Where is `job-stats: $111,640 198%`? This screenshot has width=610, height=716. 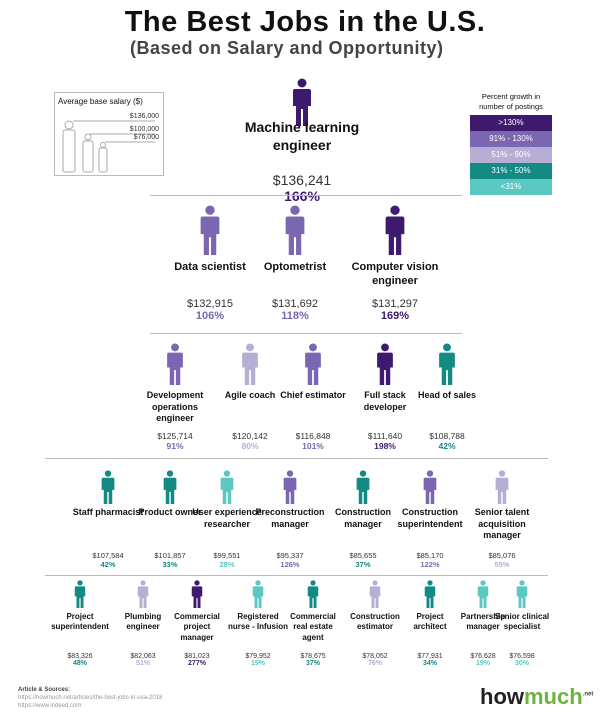 job-stats: $111,640 198% is located at coordinates (385, 441).